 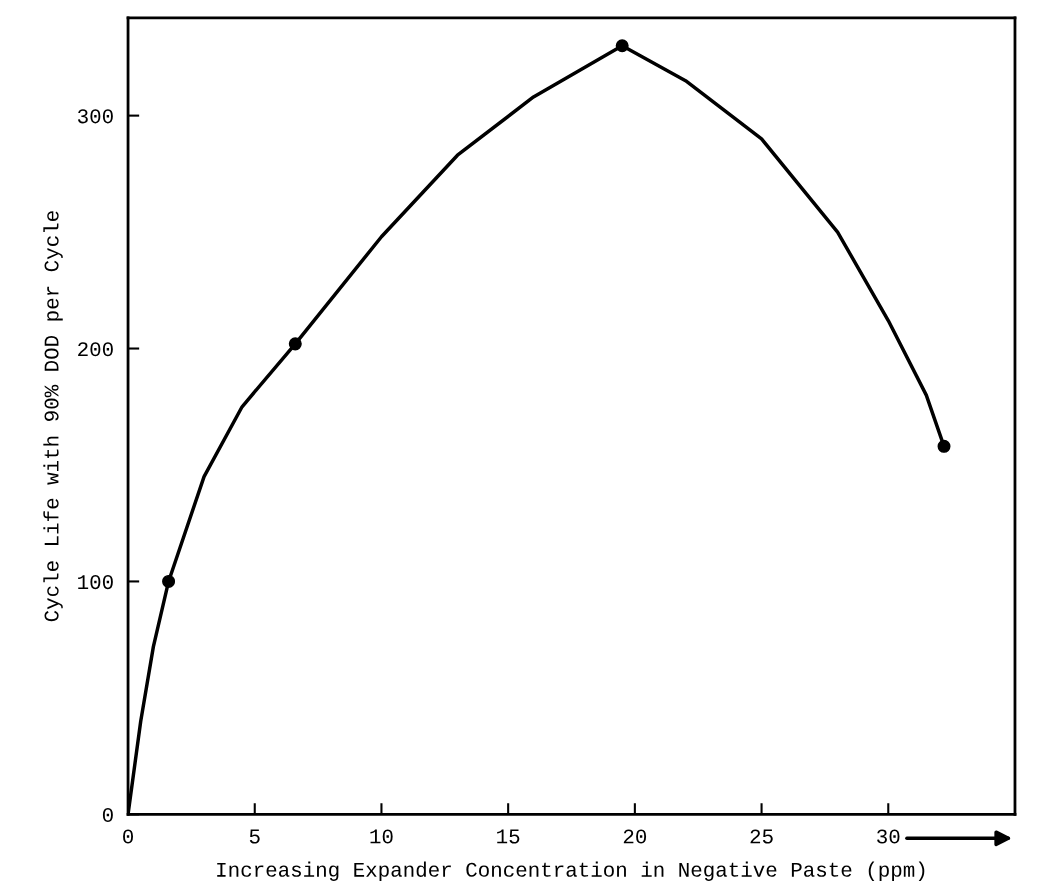 I want to click on y-tick-label: 300, so click(x=95, y=116).